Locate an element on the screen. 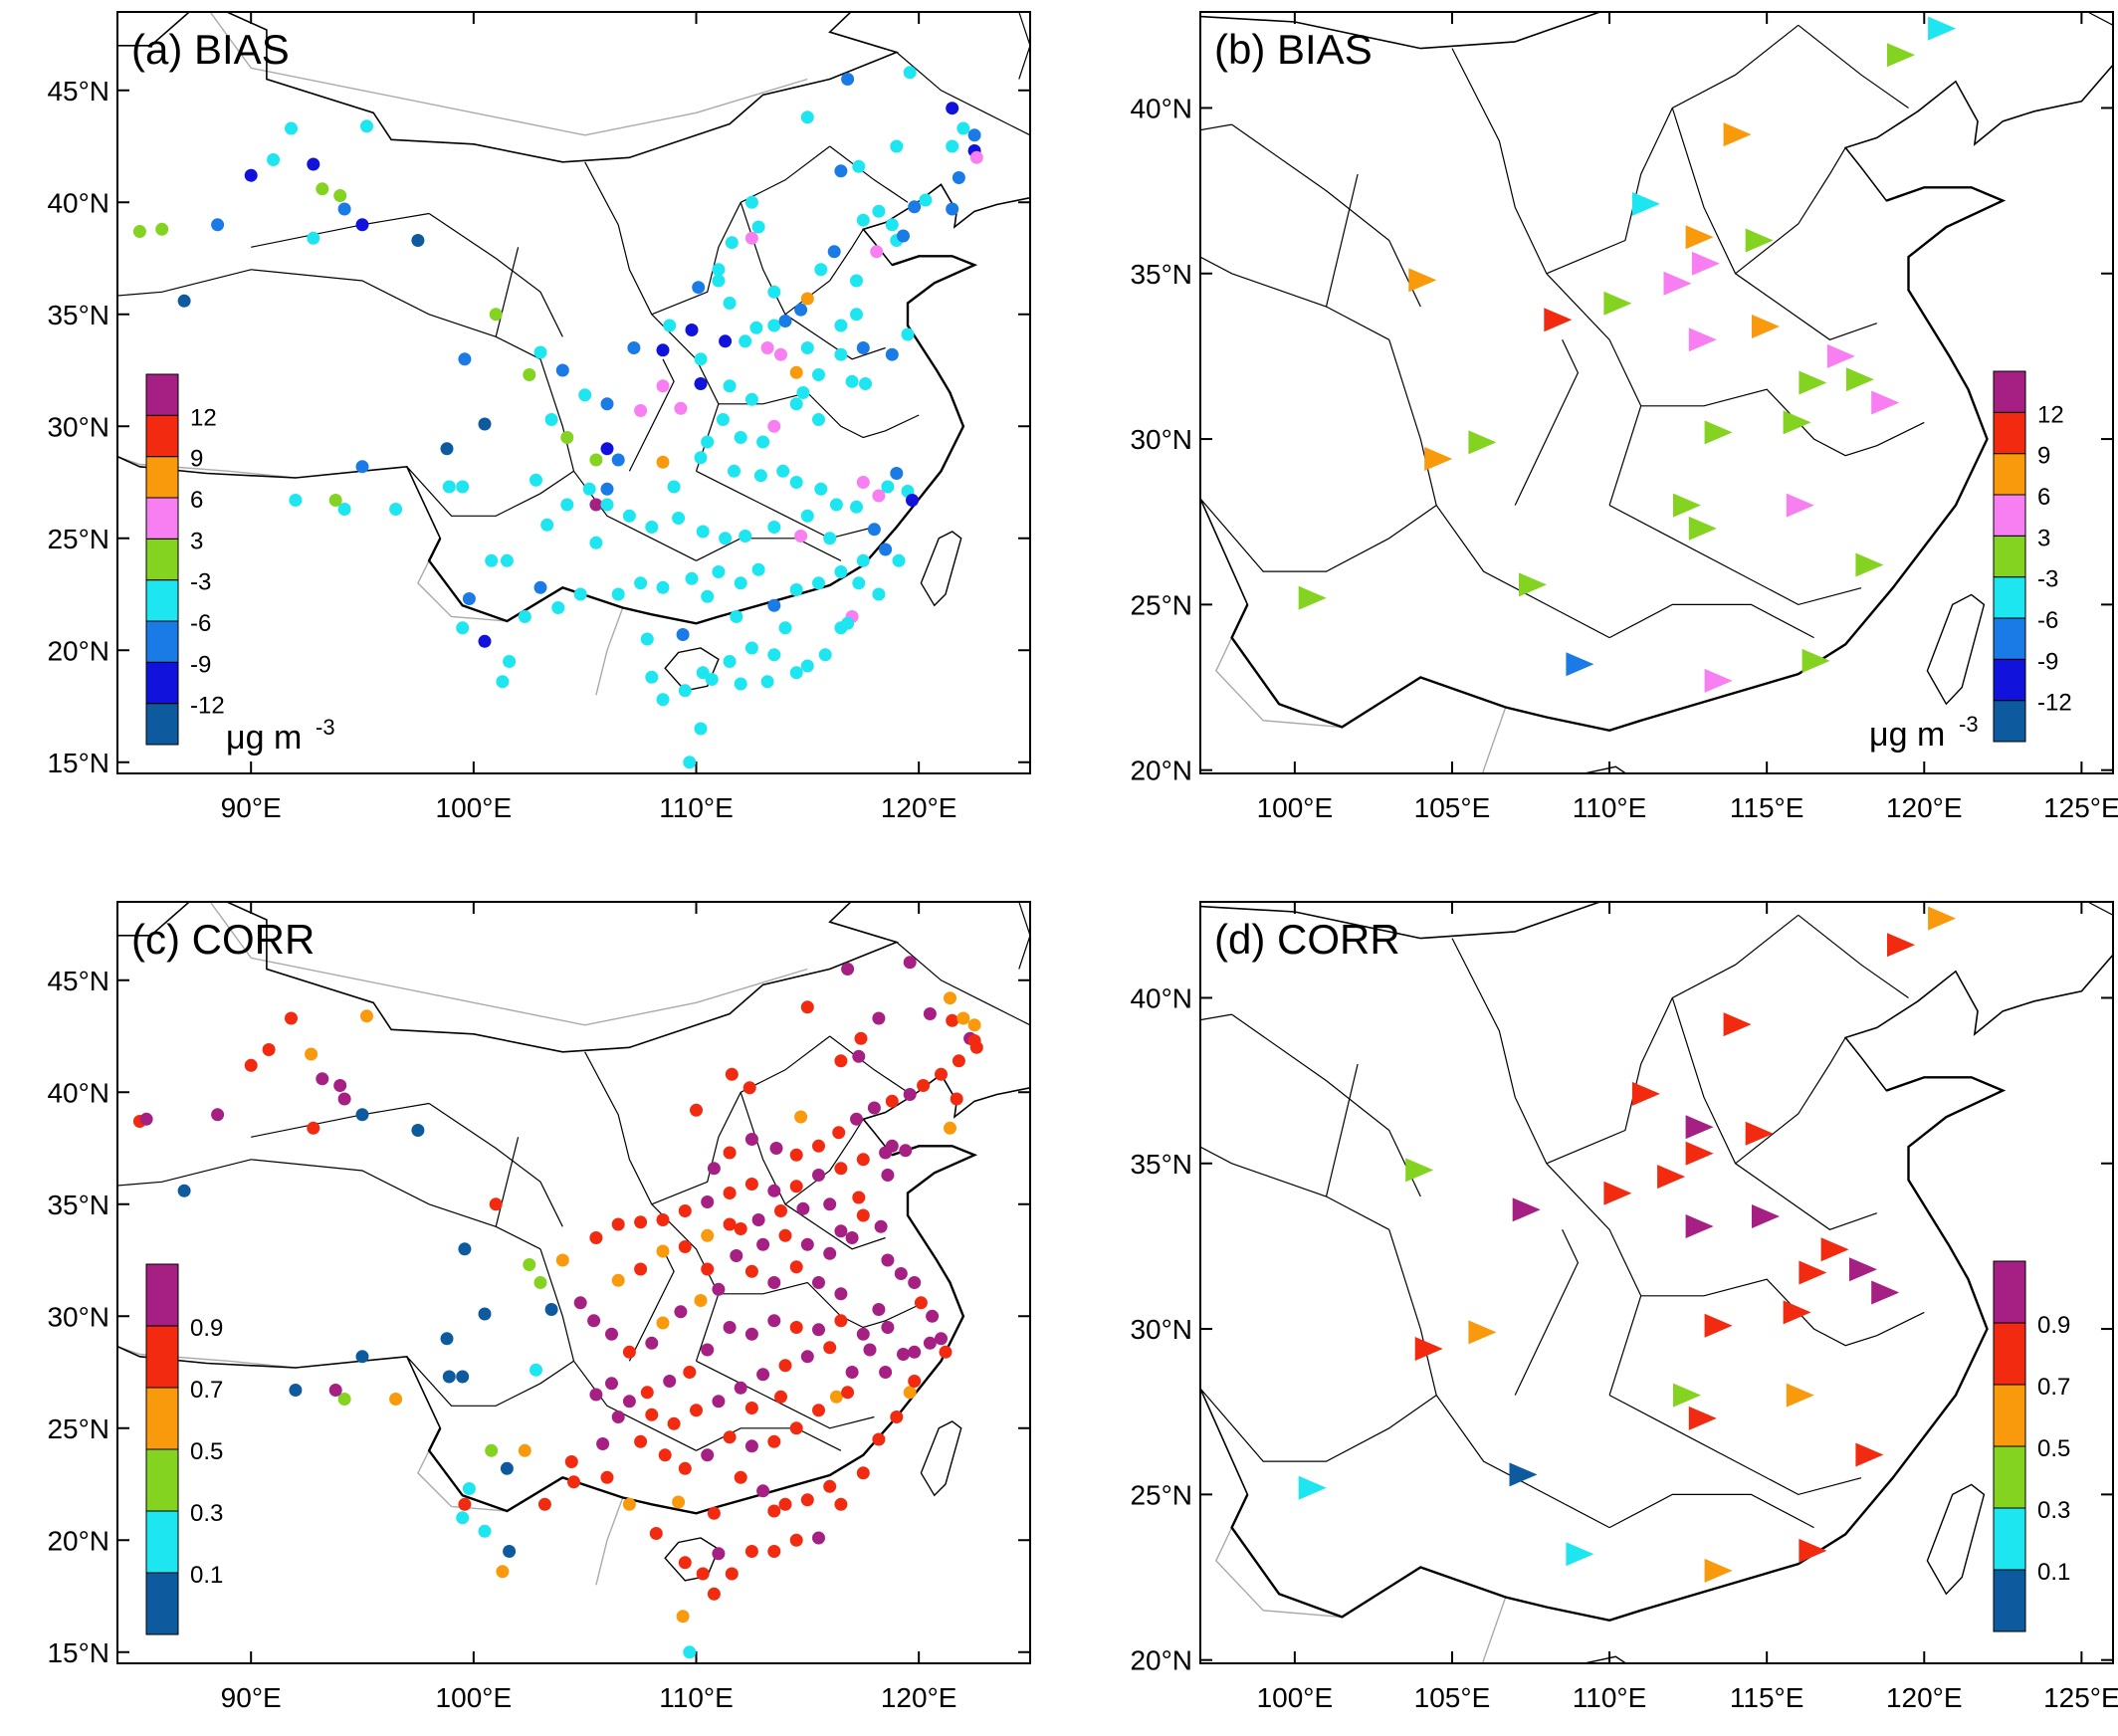  colorbar-label: -3 is located at coordinates (2047, 579).